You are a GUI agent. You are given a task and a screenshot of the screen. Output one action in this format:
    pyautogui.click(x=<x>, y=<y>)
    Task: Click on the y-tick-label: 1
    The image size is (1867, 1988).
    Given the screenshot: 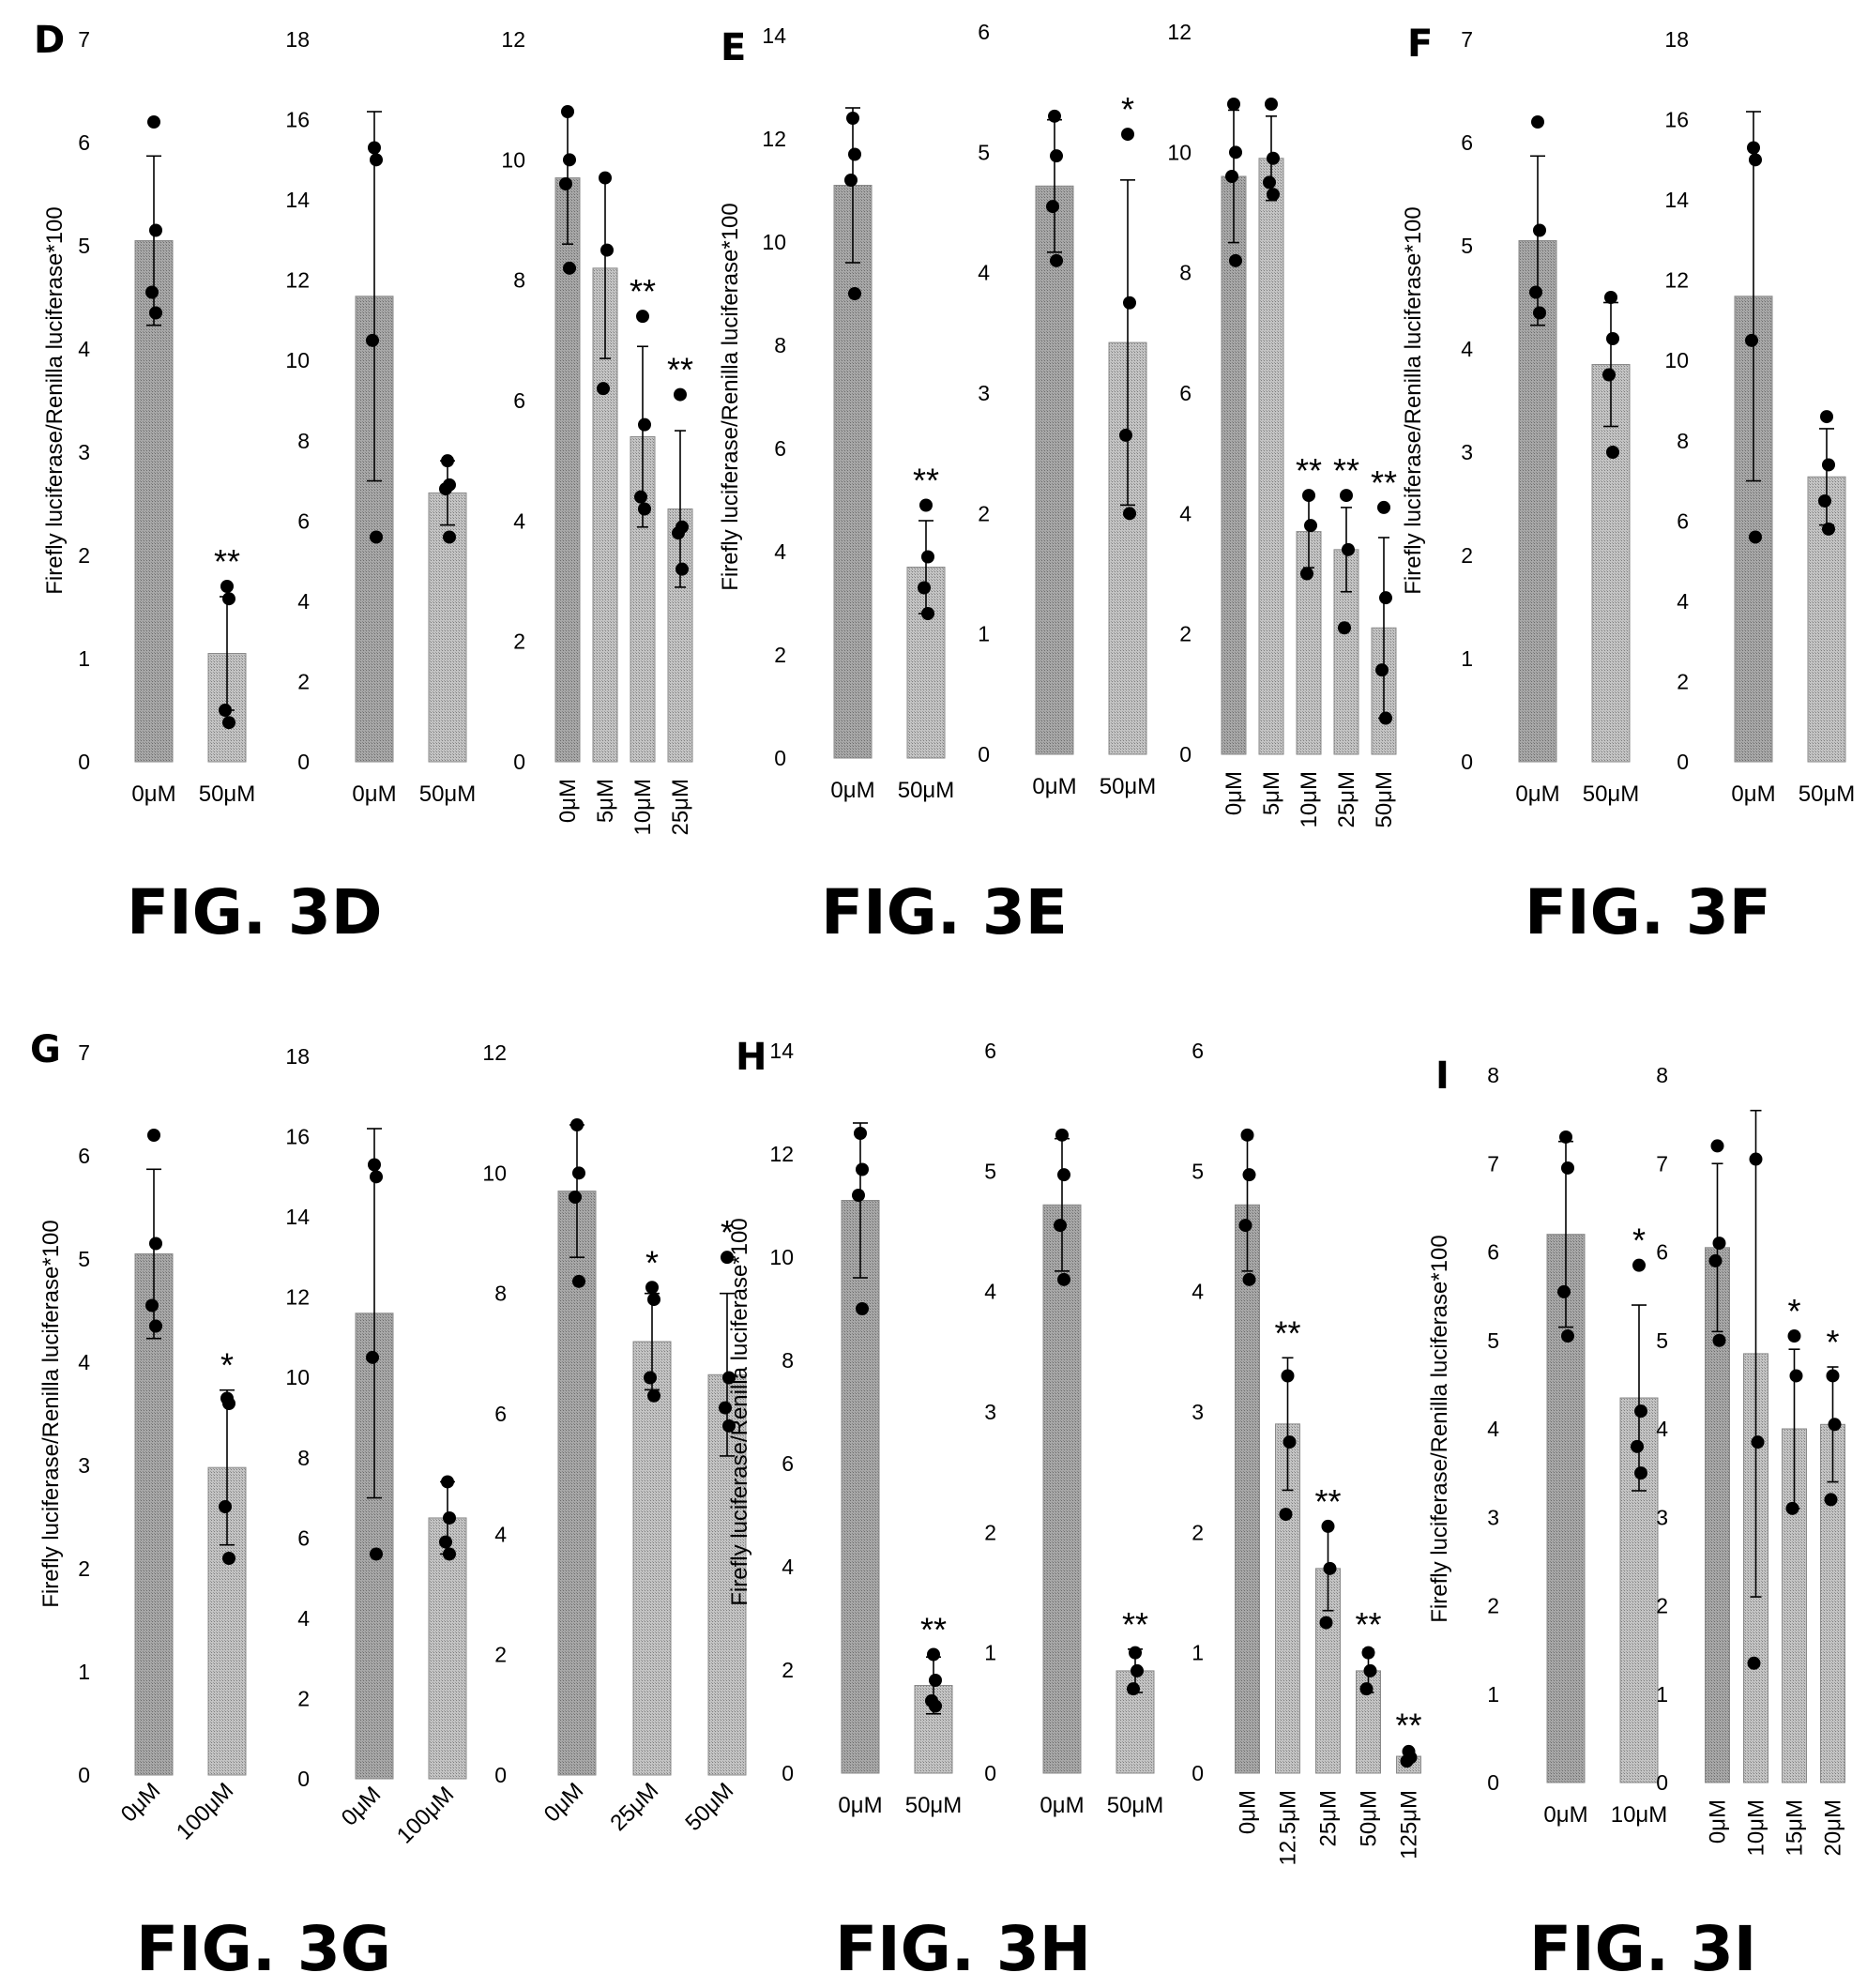 What is the action you would take?
    pyautogui.click(x=990, y=1653)
    